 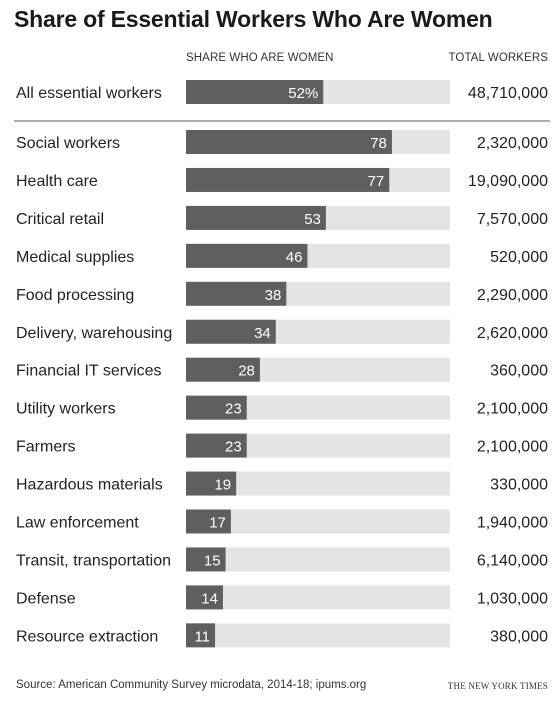 What do you see at coordinates (247, 255) in the screenshot?
I see `row-4-bar` at bounding box center [247, 255].